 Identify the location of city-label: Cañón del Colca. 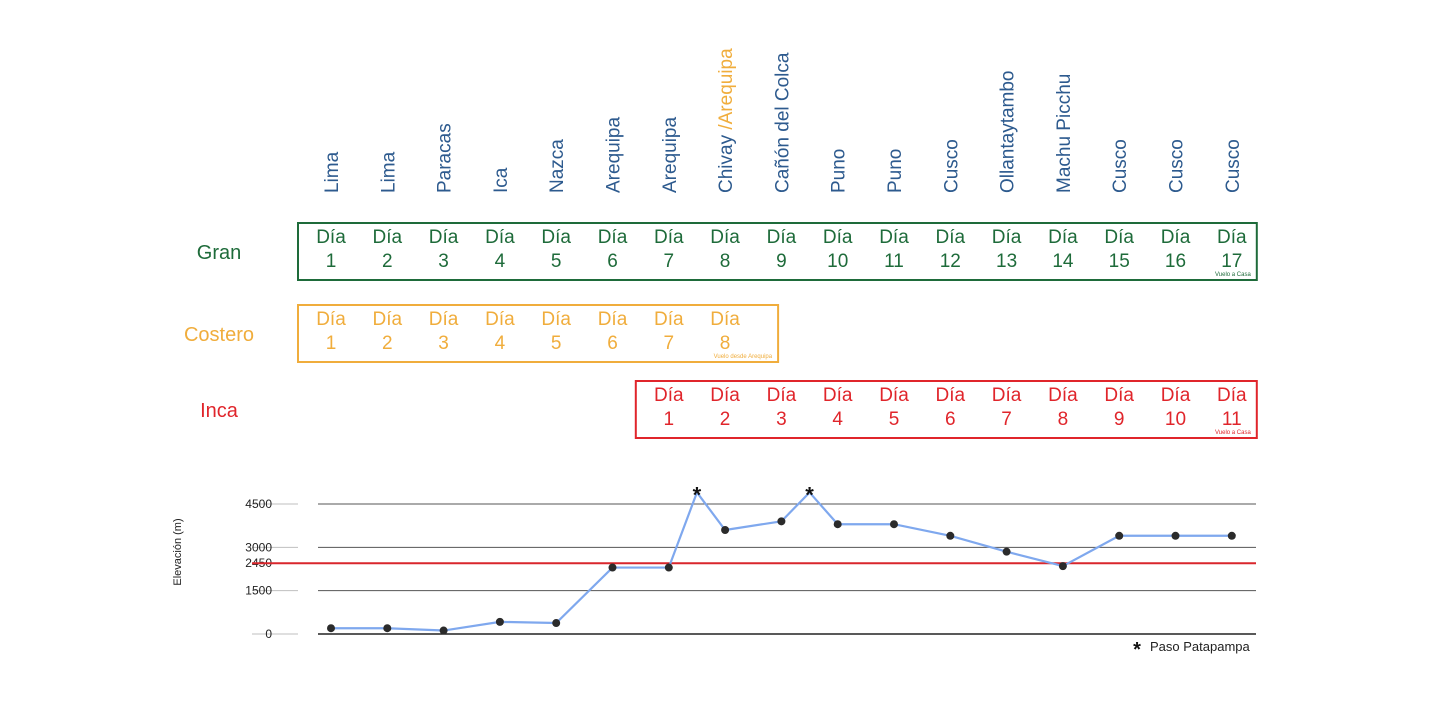
(782, 122).